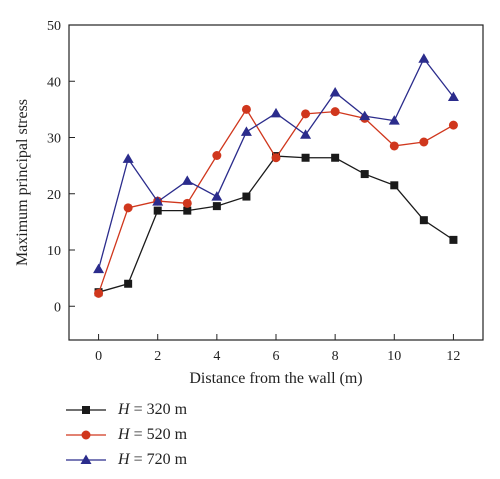 This screenshot has height=479, width=500. I want to click on legend-label: H = 320 m, so click(152, 410).